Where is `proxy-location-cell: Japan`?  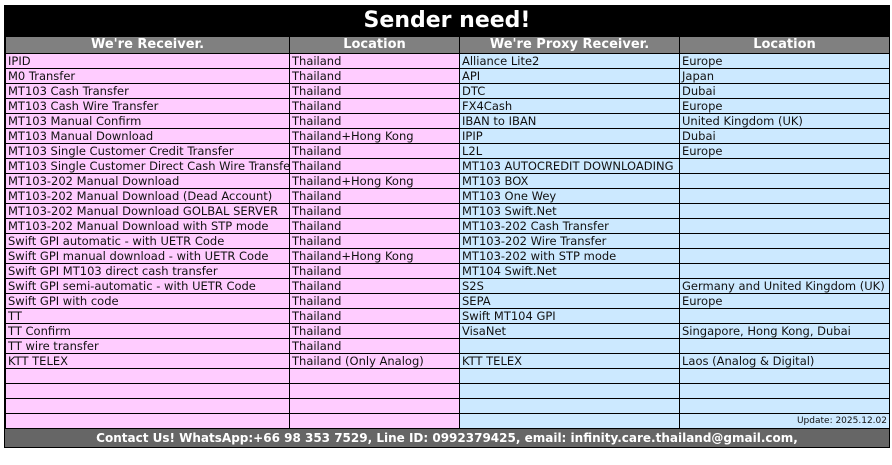
proxy-location-cell: Japan is located at coordinates (784, 76).